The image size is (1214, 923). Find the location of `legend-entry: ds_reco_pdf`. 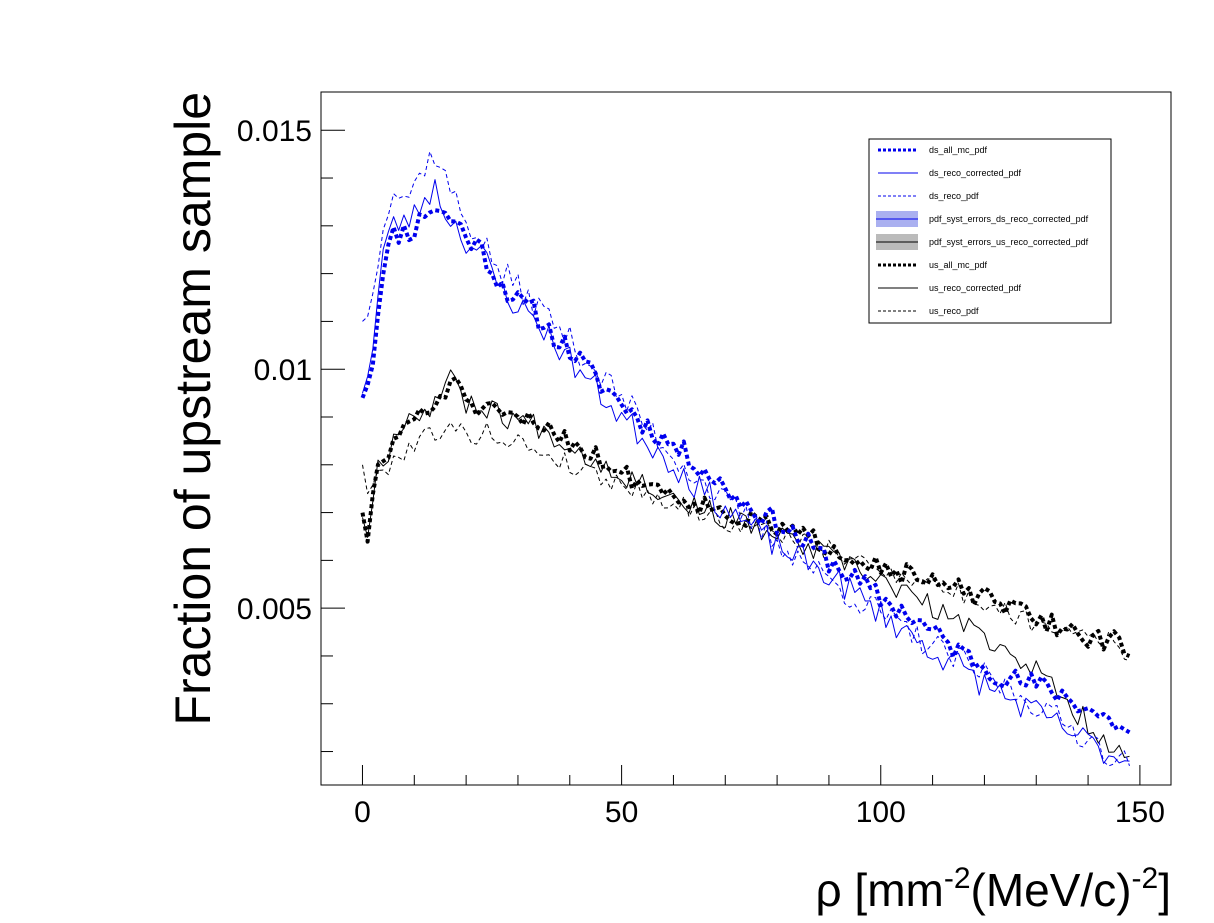

legend-entry: ds_reco_pdf is located at coordinates (928, 196).